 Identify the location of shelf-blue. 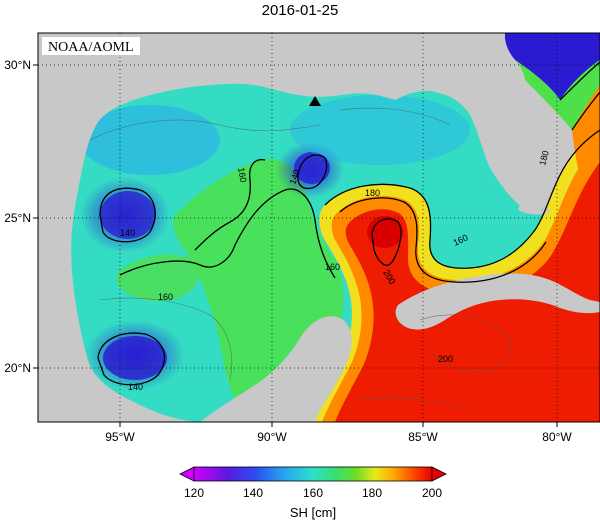
(150, 140).